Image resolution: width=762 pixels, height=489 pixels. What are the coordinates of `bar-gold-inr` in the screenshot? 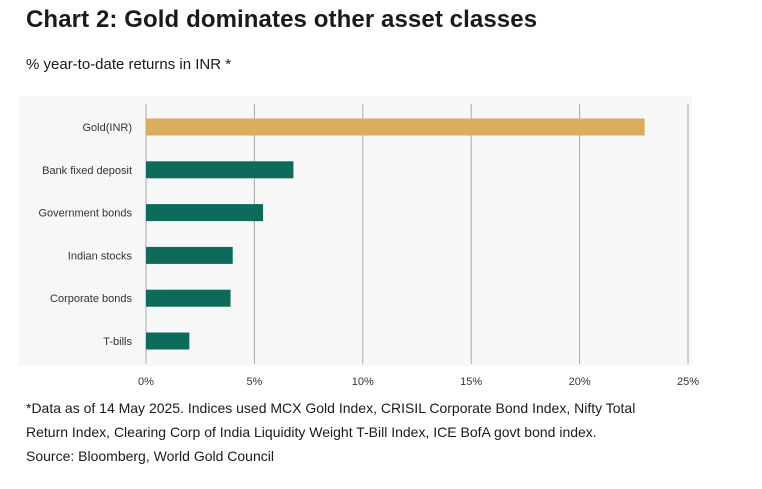 It's located at (395, 127).